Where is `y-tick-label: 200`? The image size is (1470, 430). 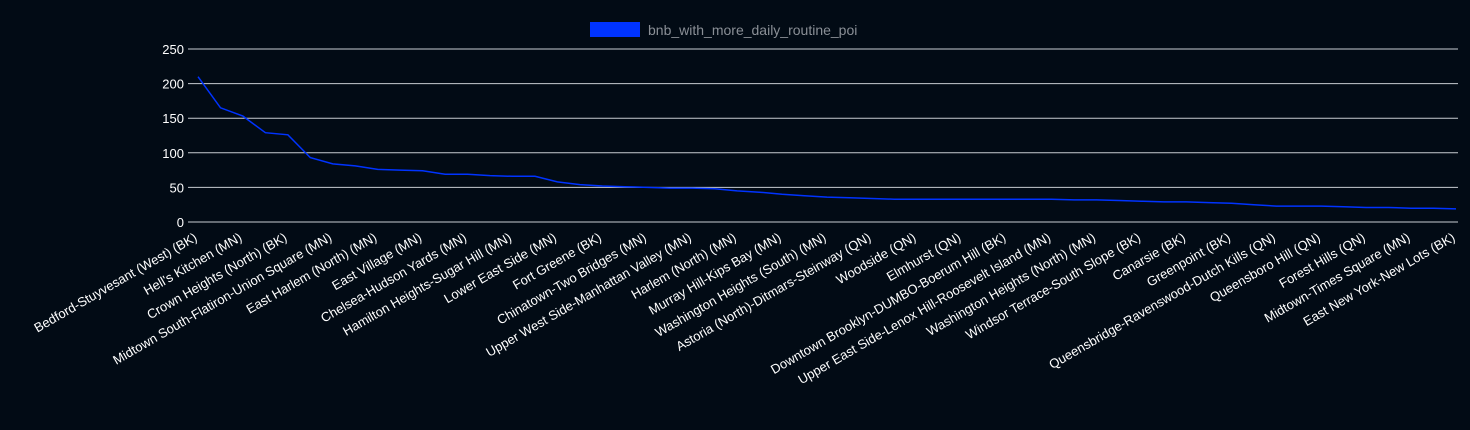
y-tick-label: 200 is located at coordinates (173, 84).